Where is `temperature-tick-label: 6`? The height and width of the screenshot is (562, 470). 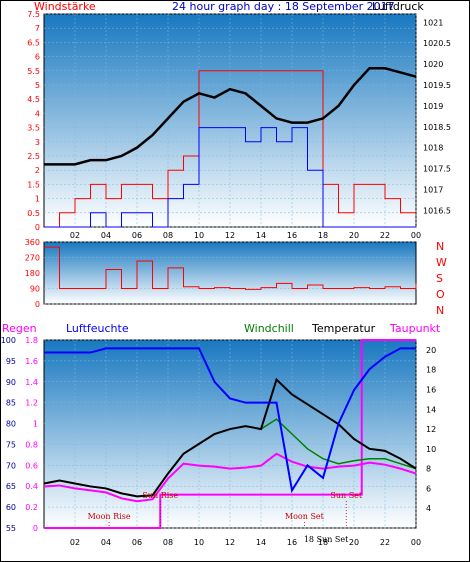 temperature-tick-label: 6 is located at coordinates (428, 488).